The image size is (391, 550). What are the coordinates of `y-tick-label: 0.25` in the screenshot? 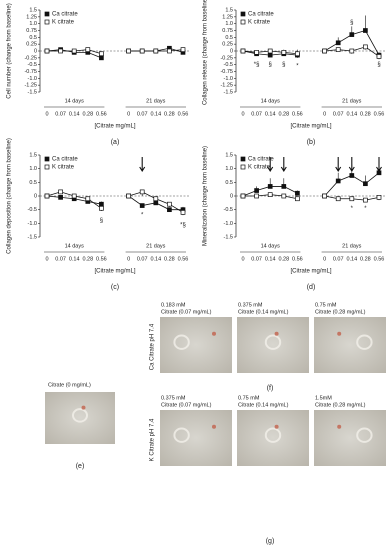 It's located at (31, 45).